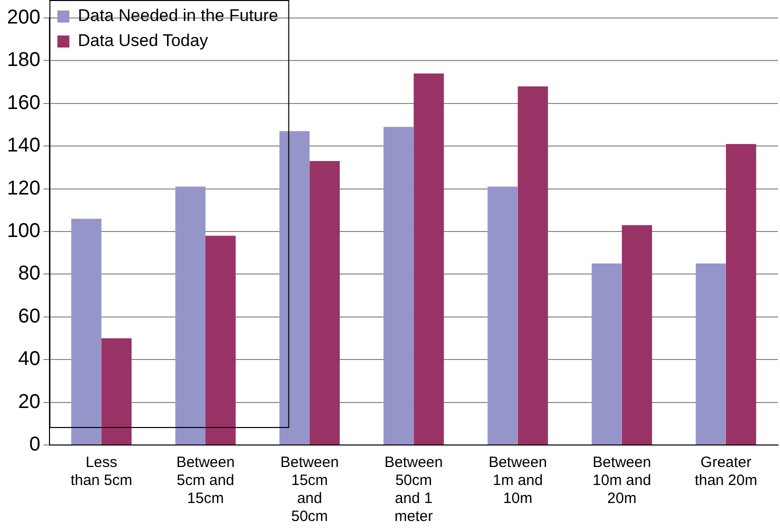 This screenshot has height=531, width=780. What do you see at coordinates (178, 16) in the screenshot?
I see `legend-label: Data Needed in the Future` at bounding box center [178, 16].